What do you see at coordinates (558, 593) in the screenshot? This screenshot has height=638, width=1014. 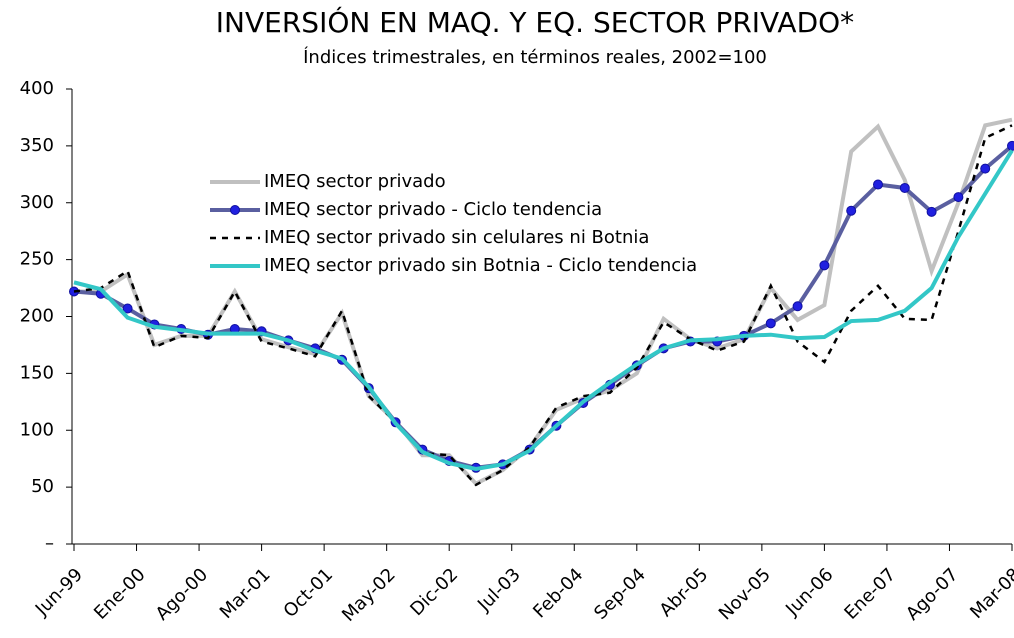 I see `x-tick-label: Feb-04` at bounding box center [558, 593].